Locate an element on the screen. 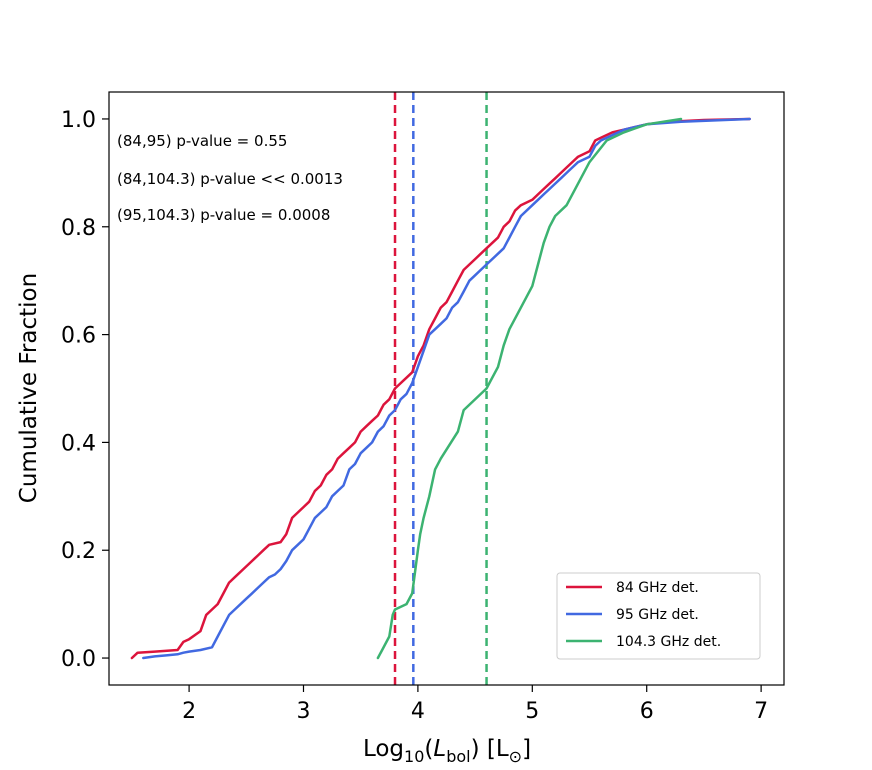  annotation-p-value-84-104: (84,104.3) p-value << 0.0013 is located at coordinates (230, 179).